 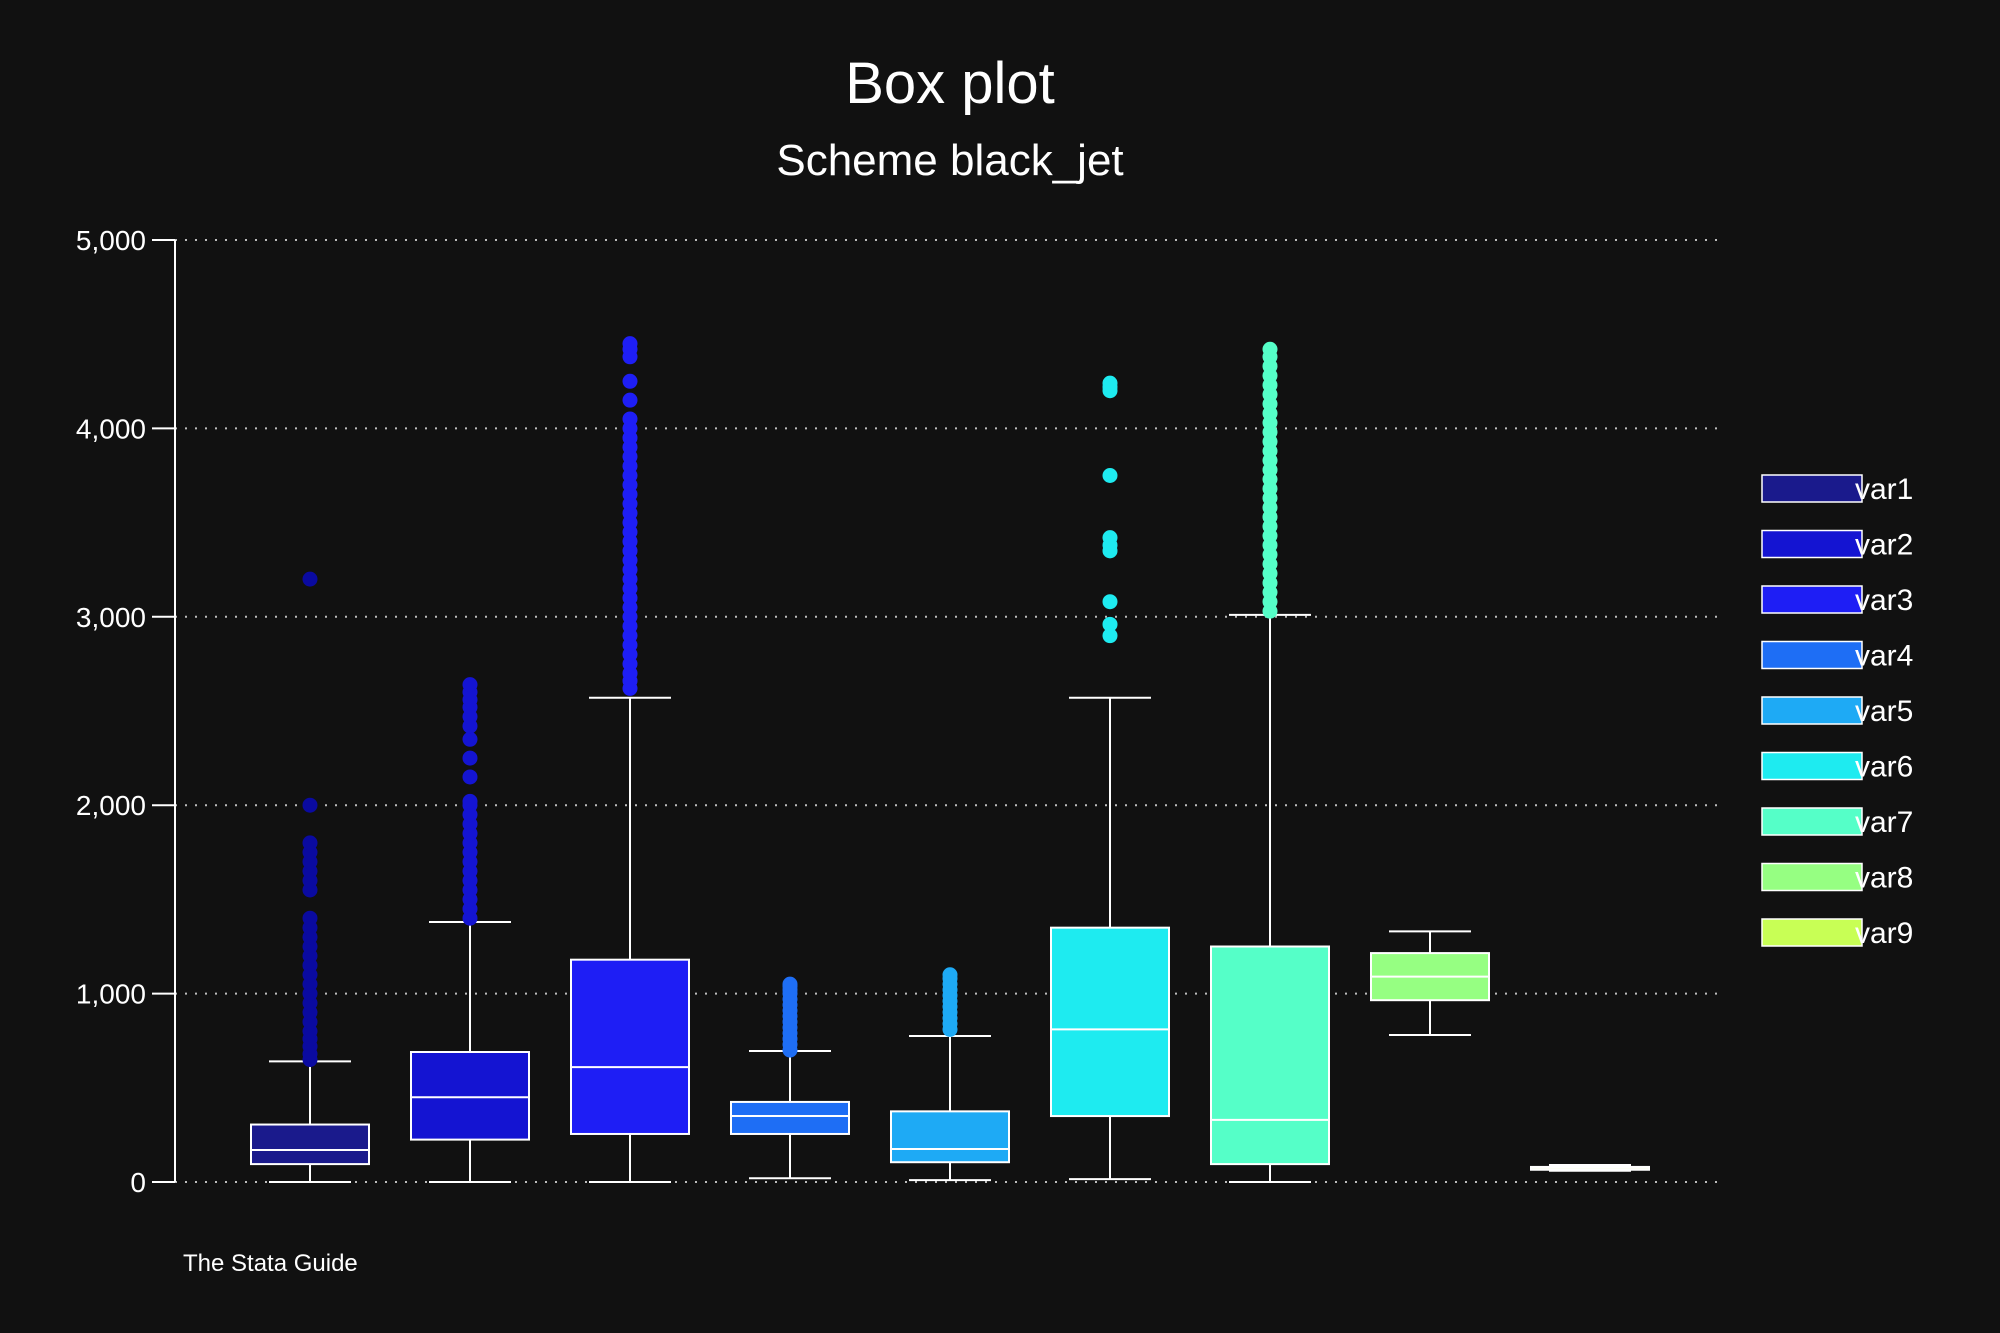 I want to click on legend-item-var4: var4, so click(x=1837, y=656).